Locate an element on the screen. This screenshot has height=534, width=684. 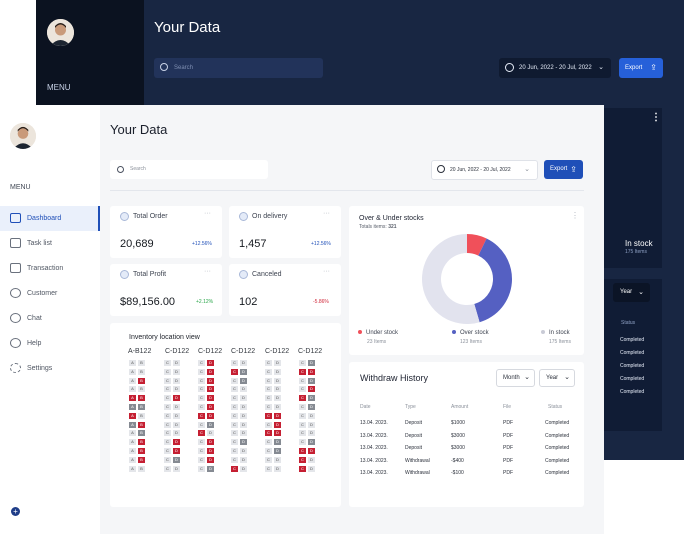
more-options-icon: ⋮ is located at coordinates (656, 117).